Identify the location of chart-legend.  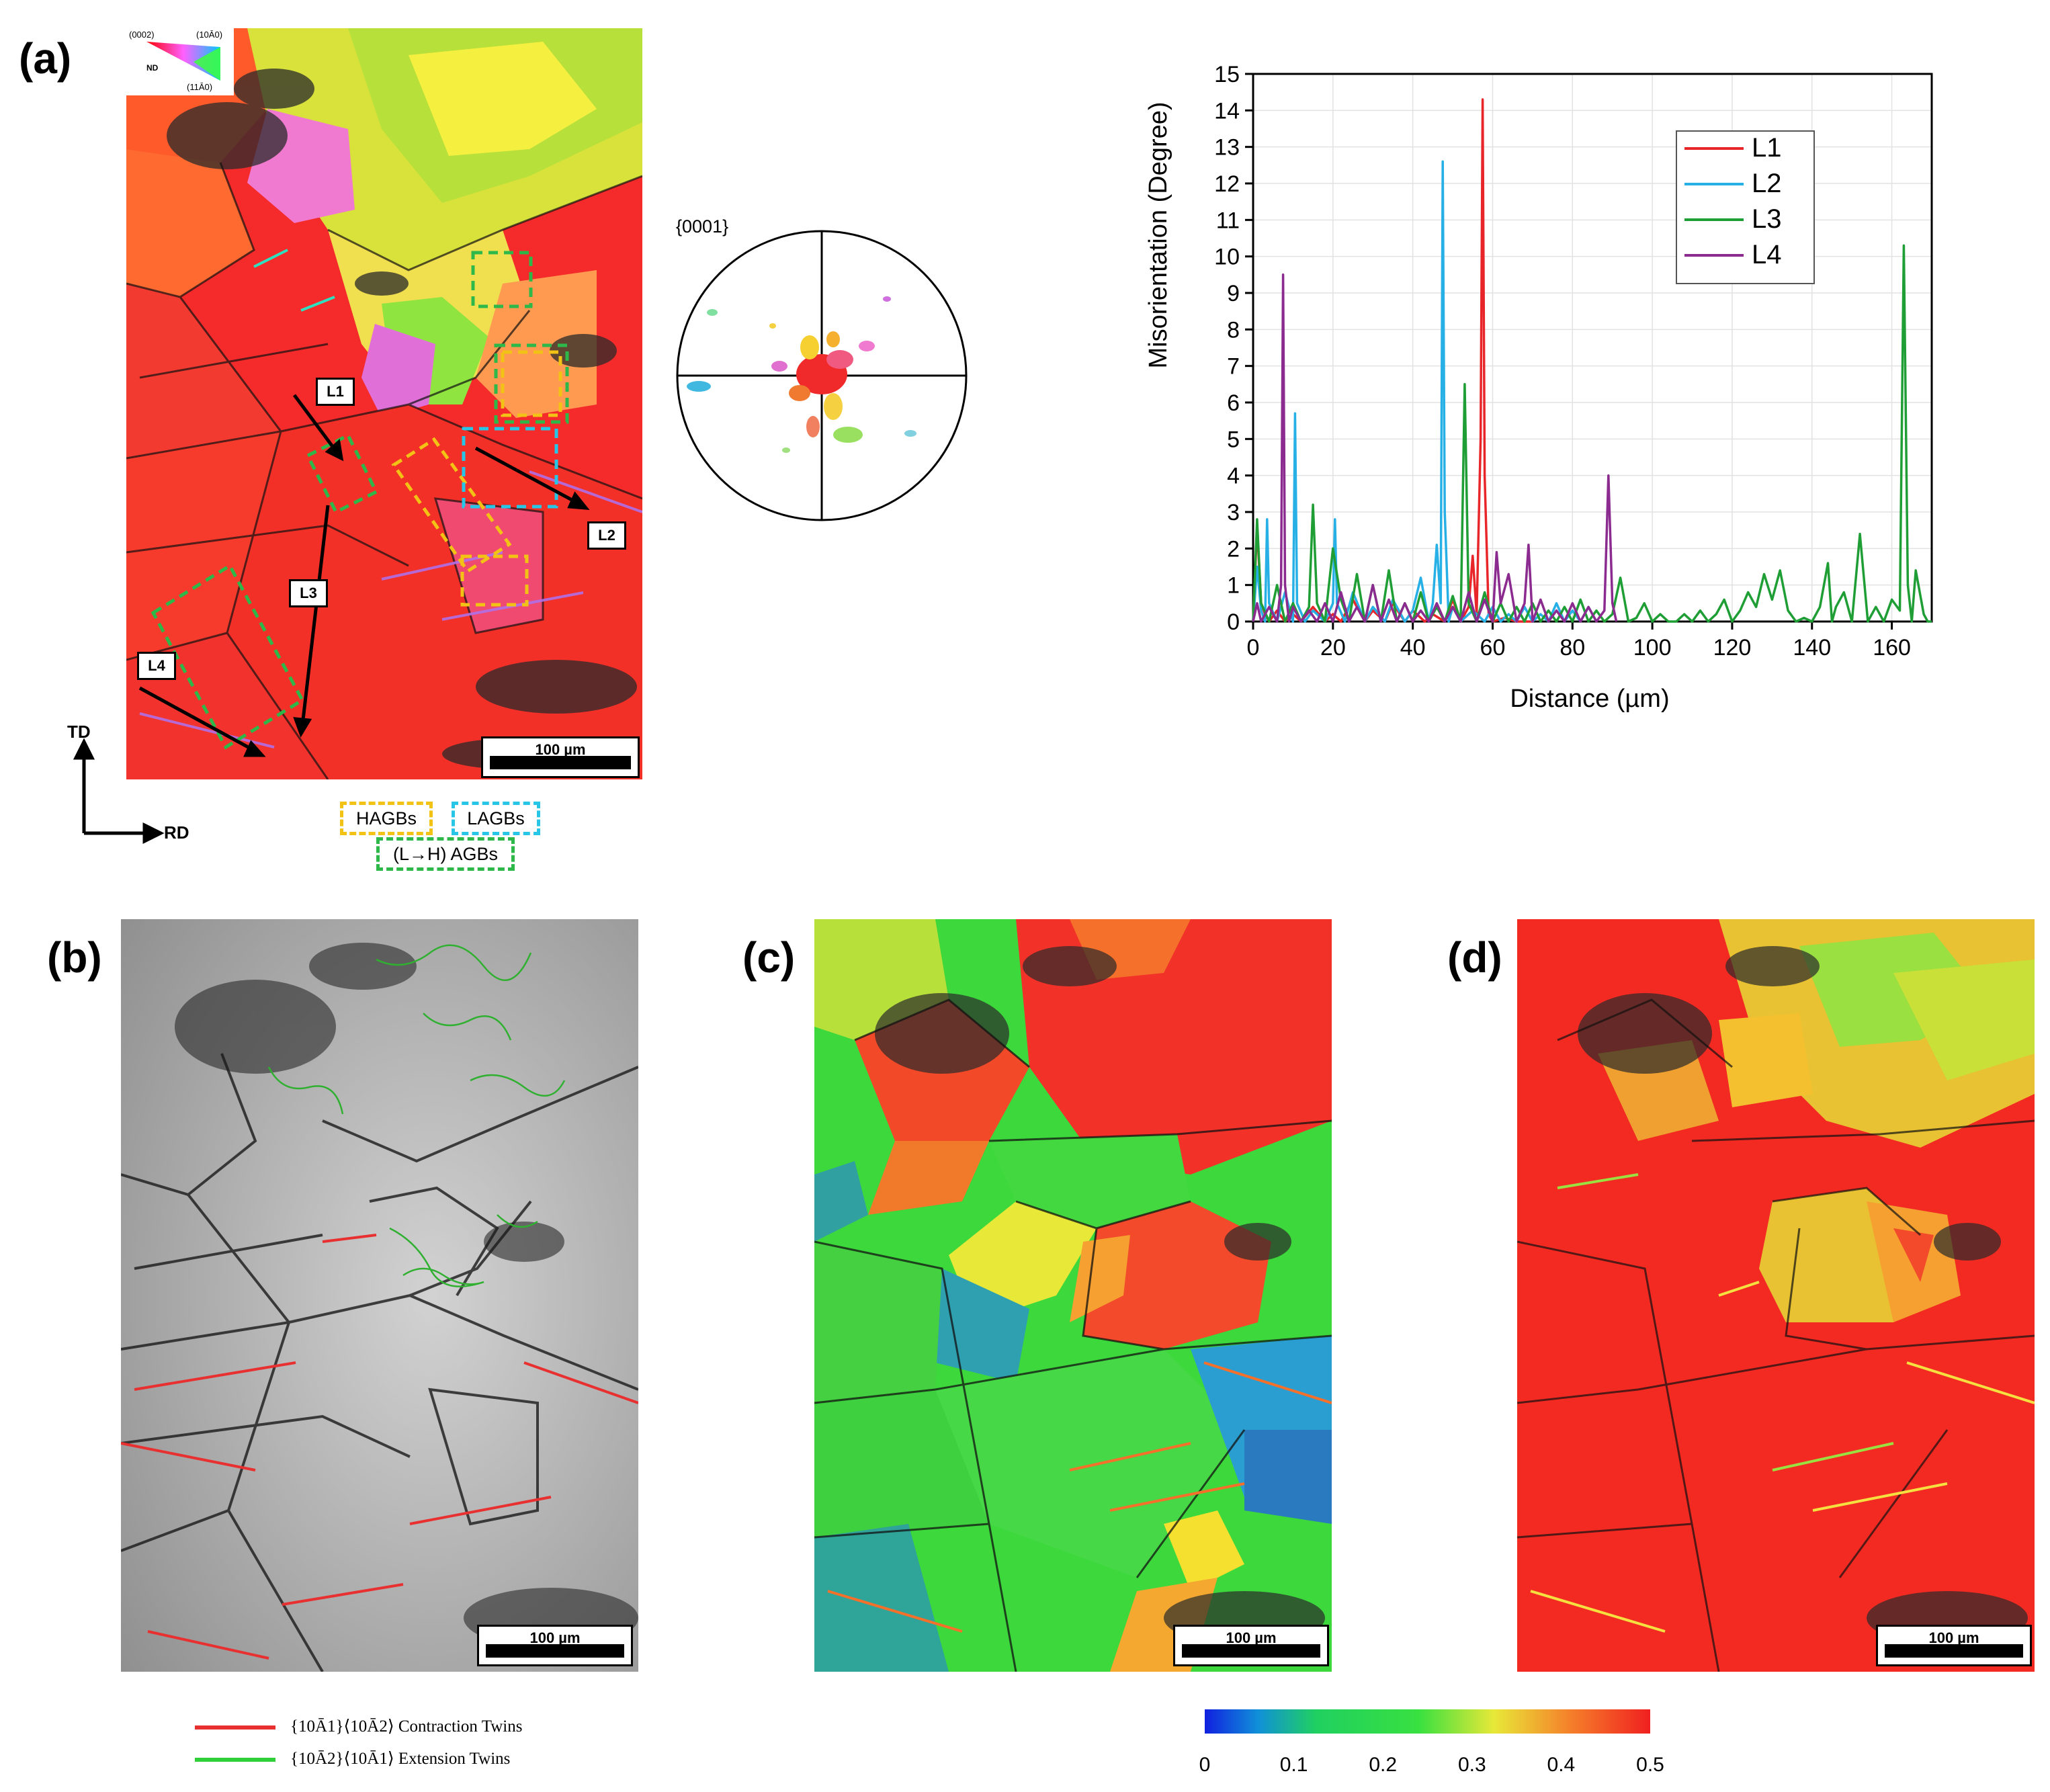
(1745, 207).